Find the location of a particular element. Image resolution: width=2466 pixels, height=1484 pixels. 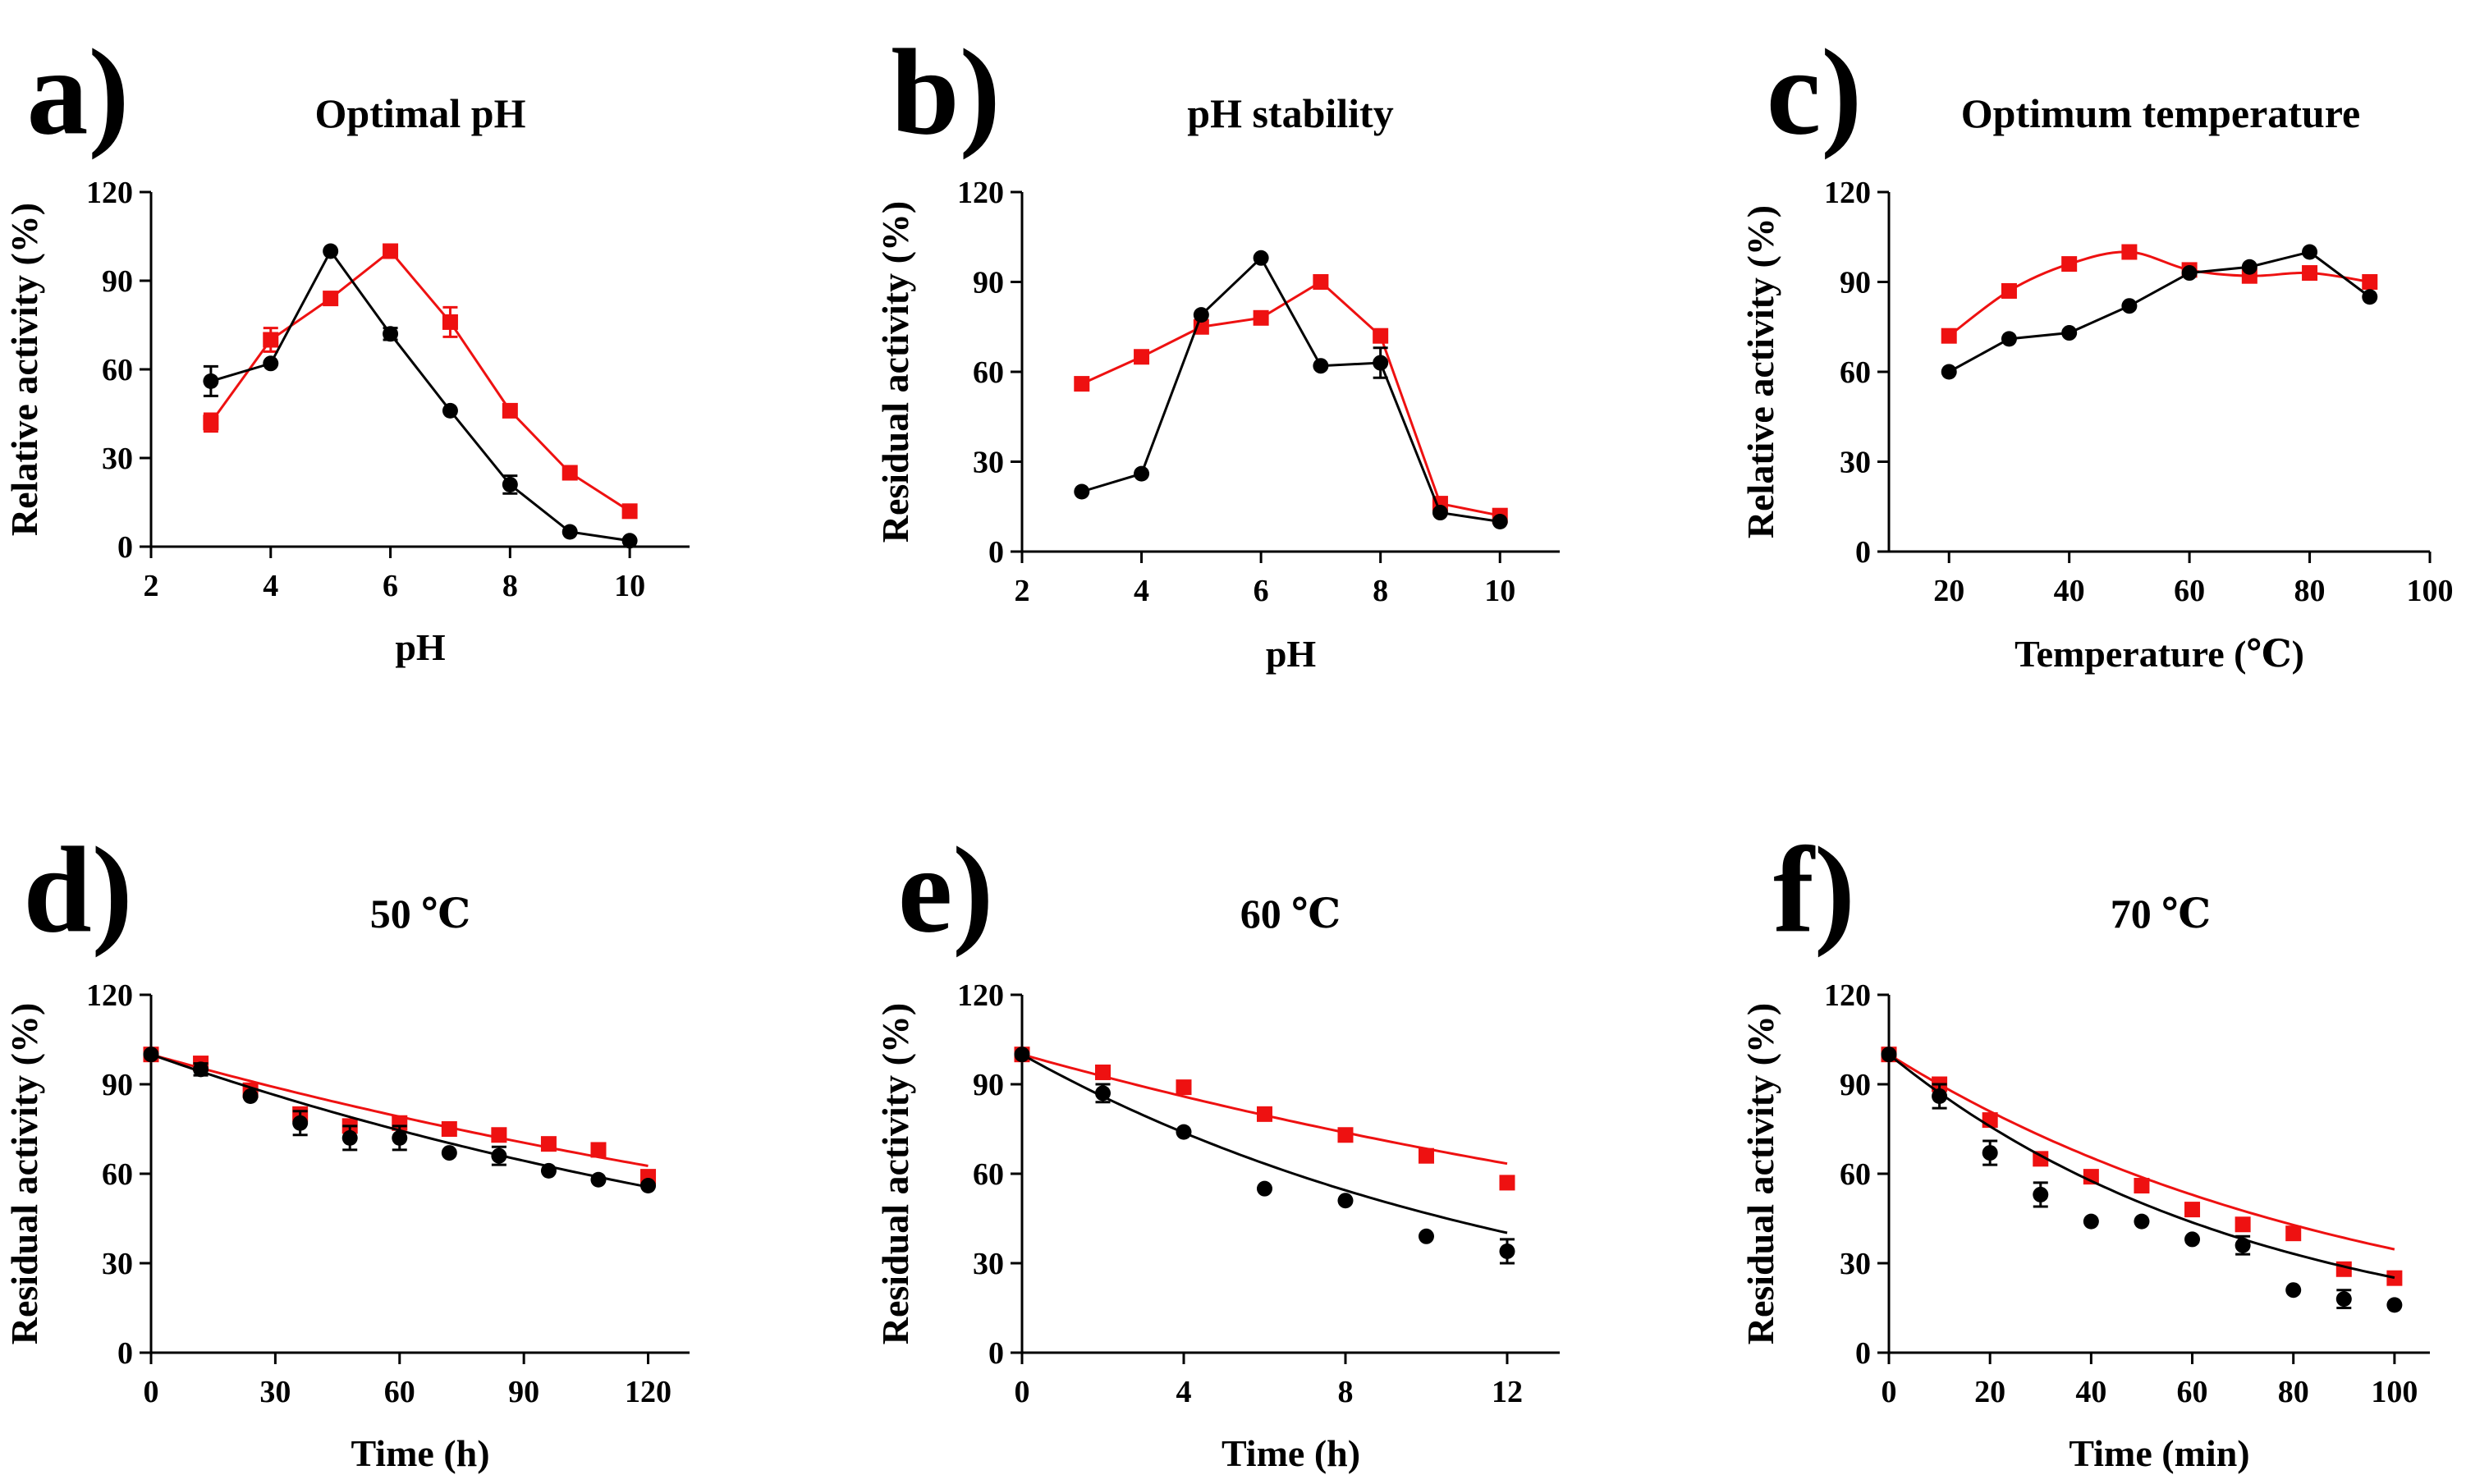

x-axis-label: pH is located at coordinates (1291, 654).